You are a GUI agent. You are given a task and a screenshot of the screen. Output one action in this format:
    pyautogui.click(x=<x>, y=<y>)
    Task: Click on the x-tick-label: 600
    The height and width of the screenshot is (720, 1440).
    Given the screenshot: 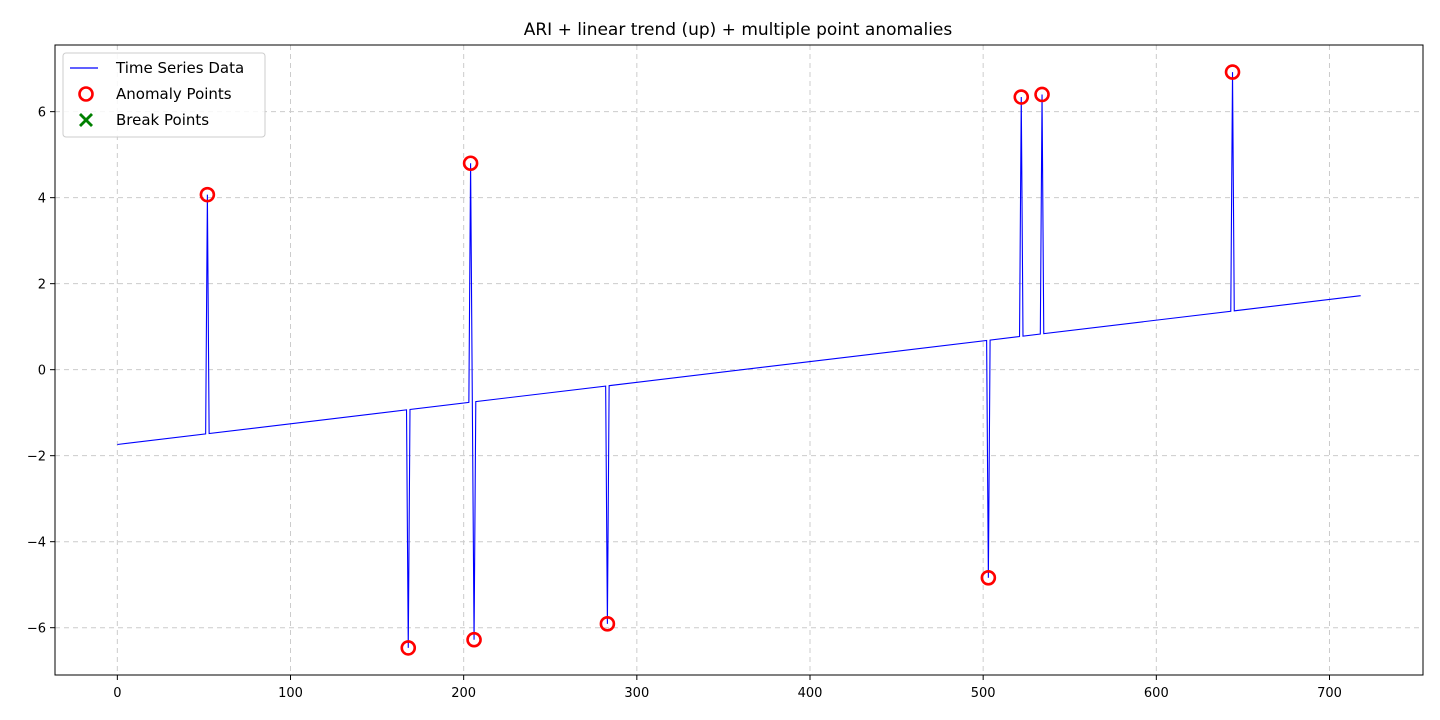 What is the action you would take?
    pyautogui.click(x=1156, y=693)
    